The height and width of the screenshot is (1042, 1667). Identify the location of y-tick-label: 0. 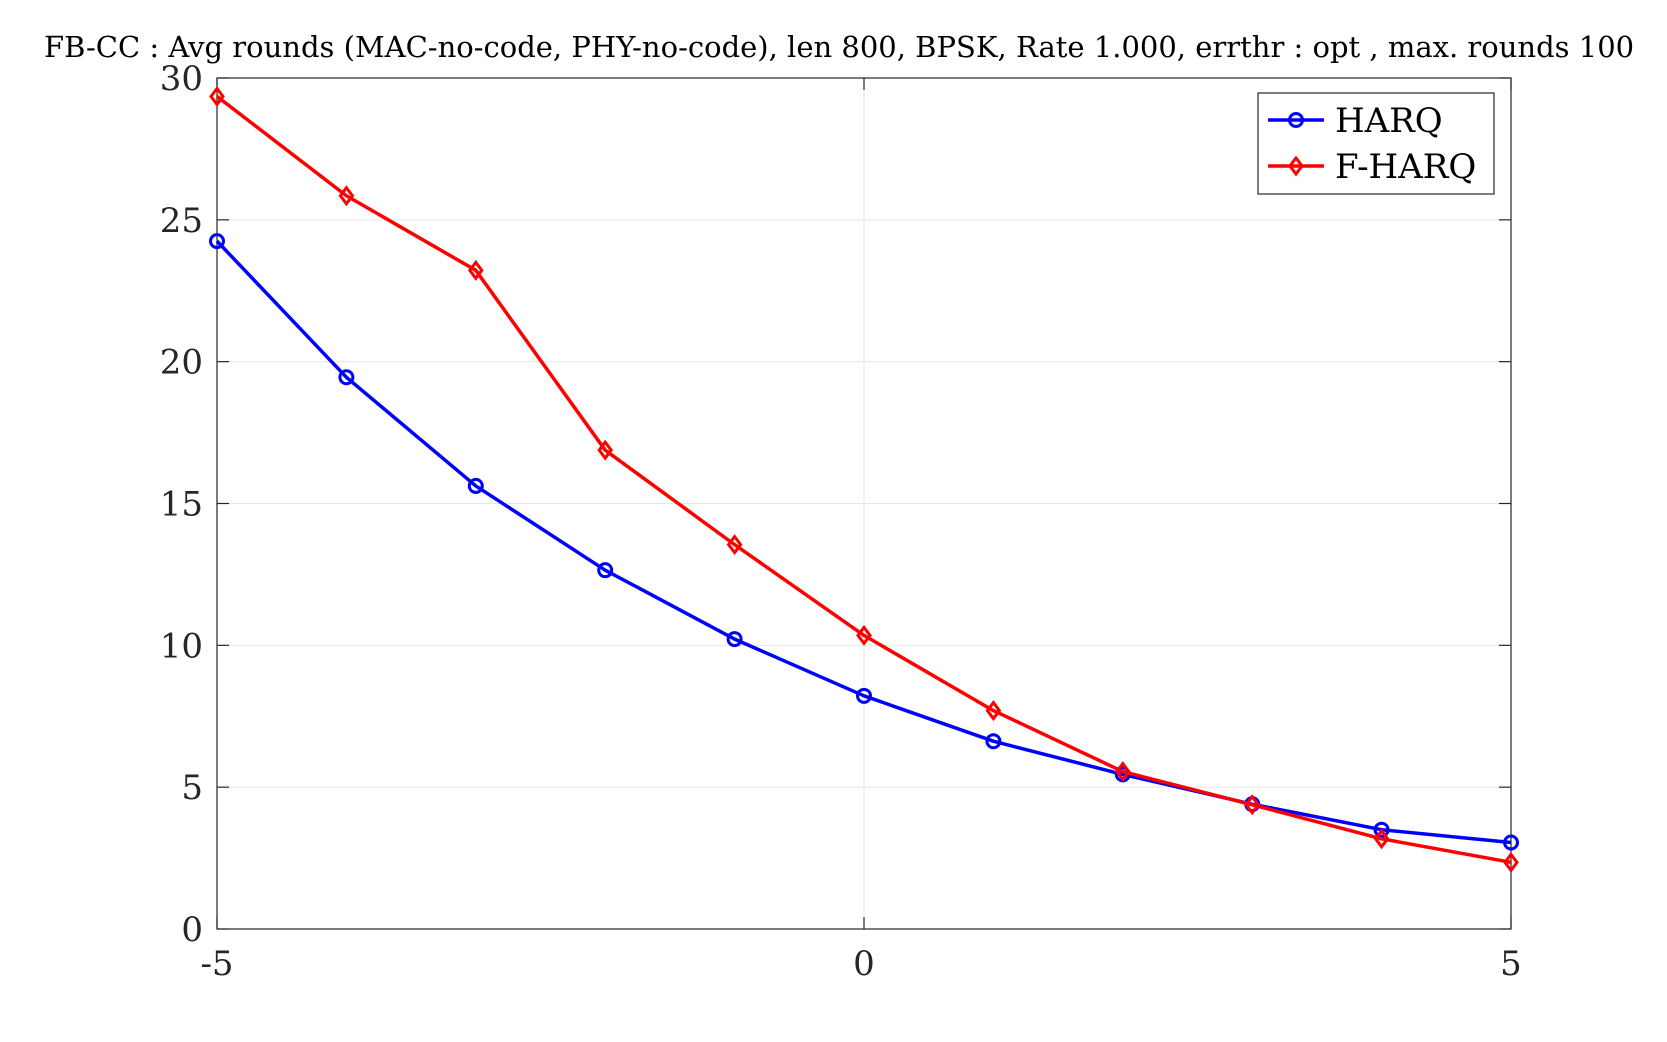
(192, 930).